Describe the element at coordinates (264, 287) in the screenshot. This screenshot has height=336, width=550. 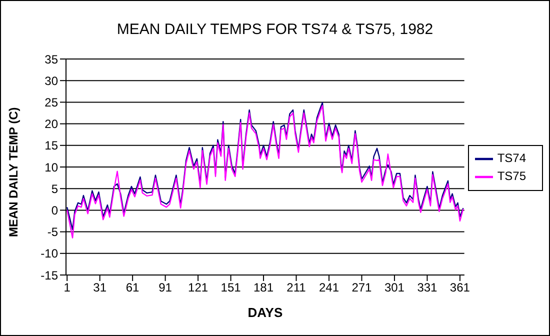
I see `x-tick-label: 181` at that location.